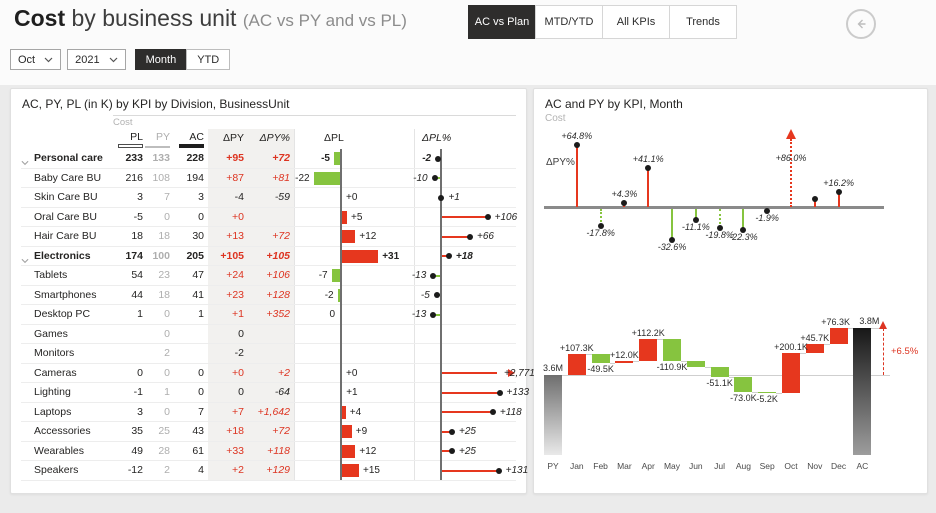 The width and height of the screenshot is (936, 513). Describe the element at coordinates (36, 59) in the screenshot. I see `month-dropdown: Oct` at that location.